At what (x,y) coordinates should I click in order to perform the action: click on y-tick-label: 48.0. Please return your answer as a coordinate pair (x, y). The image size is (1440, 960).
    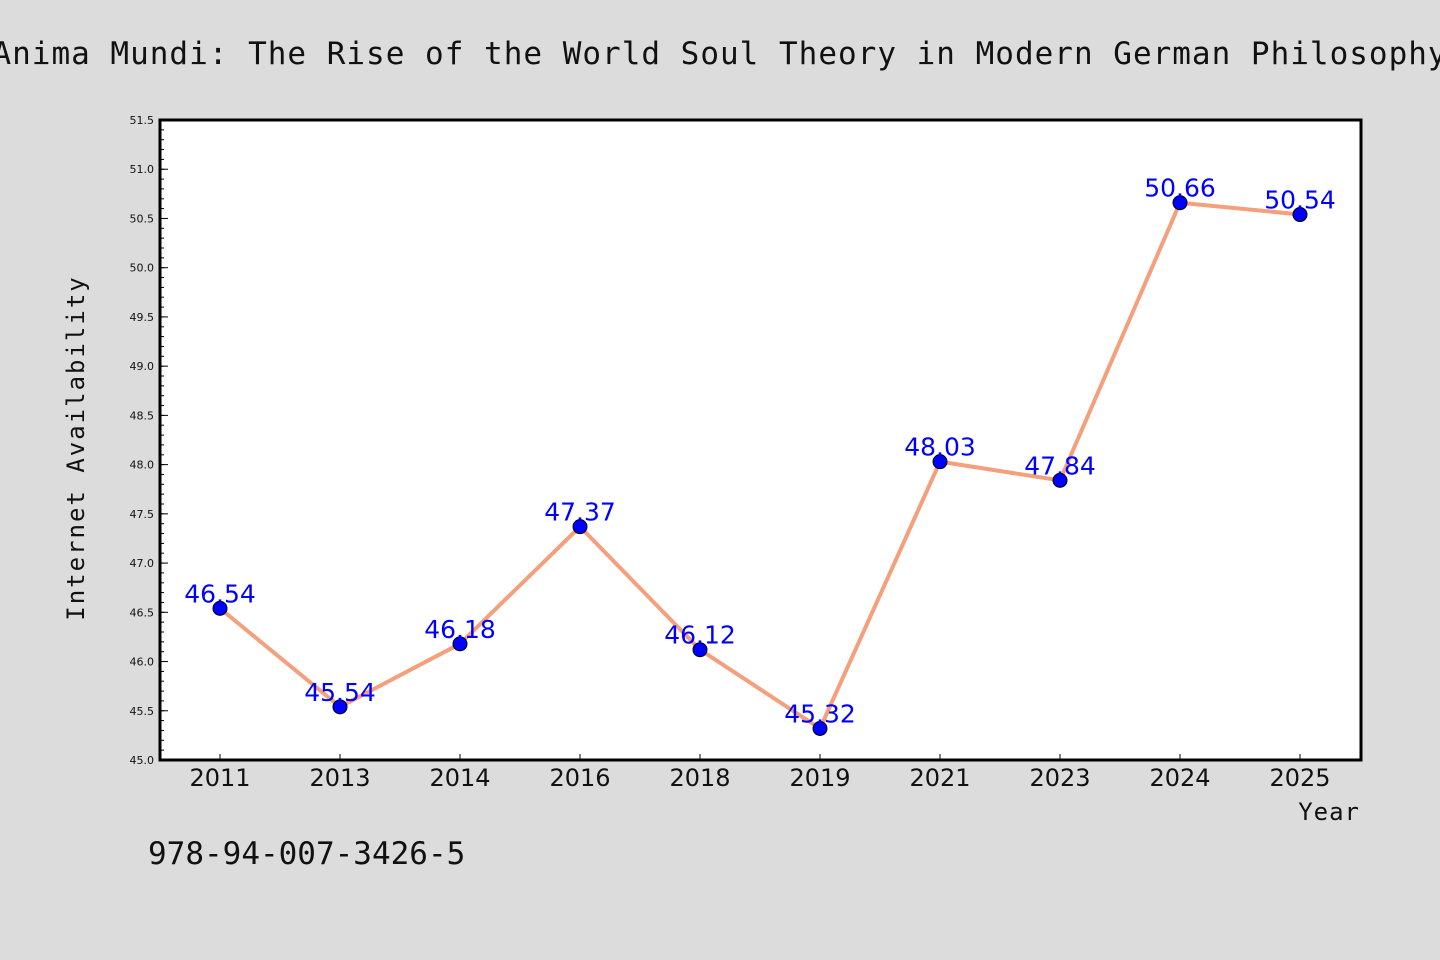
    Looking at the image, I should click on (142, 465).